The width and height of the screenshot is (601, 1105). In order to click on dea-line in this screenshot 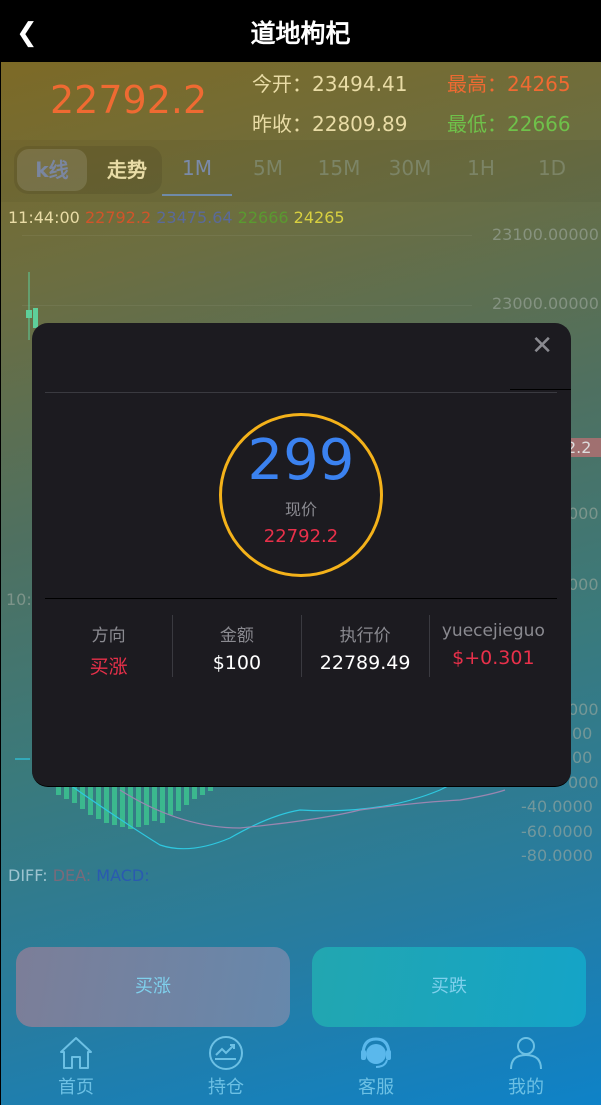, I will do `click(312, 809)`.